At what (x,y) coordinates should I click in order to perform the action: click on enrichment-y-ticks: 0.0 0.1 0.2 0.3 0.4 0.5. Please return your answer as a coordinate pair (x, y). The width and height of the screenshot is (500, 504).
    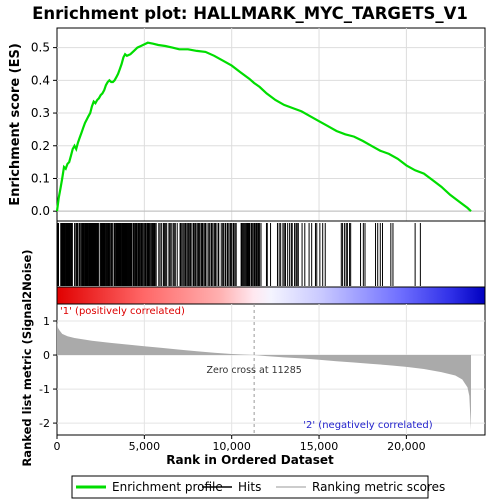
    Looking at the image, I should click on (44, 129).